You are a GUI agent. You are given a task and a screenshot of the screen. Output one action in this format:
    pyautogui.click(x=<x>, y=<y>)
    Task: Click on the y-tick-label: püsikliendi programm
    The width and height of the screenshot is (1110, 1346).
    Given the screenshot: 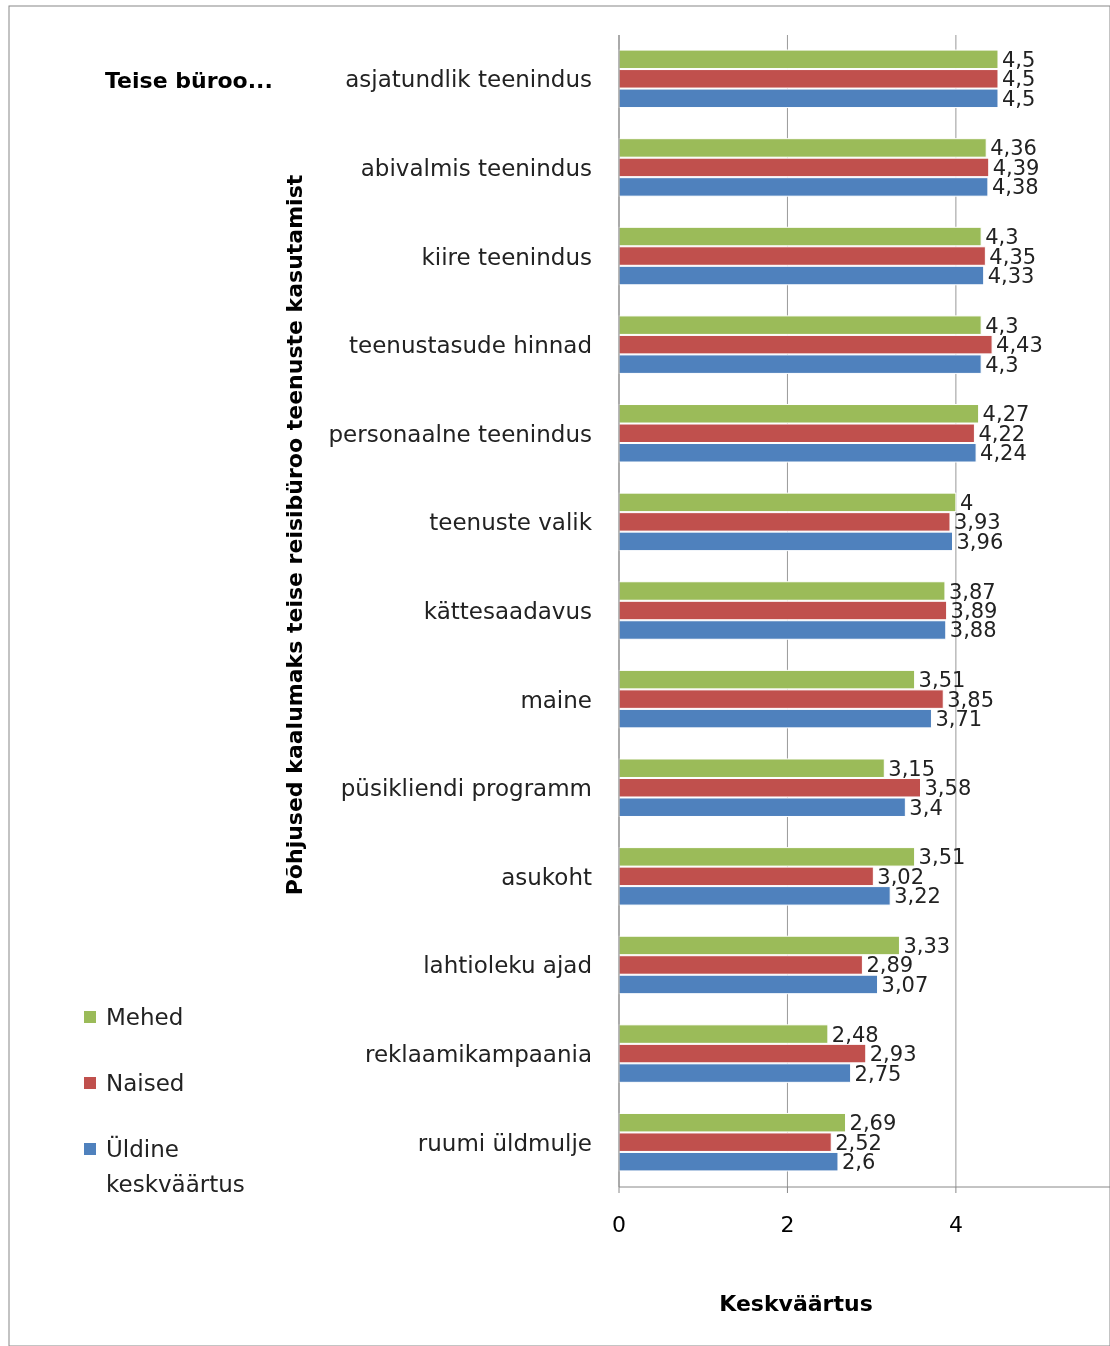 What is the action you would take?
    pyautogui.click(x=466, y=788)
    